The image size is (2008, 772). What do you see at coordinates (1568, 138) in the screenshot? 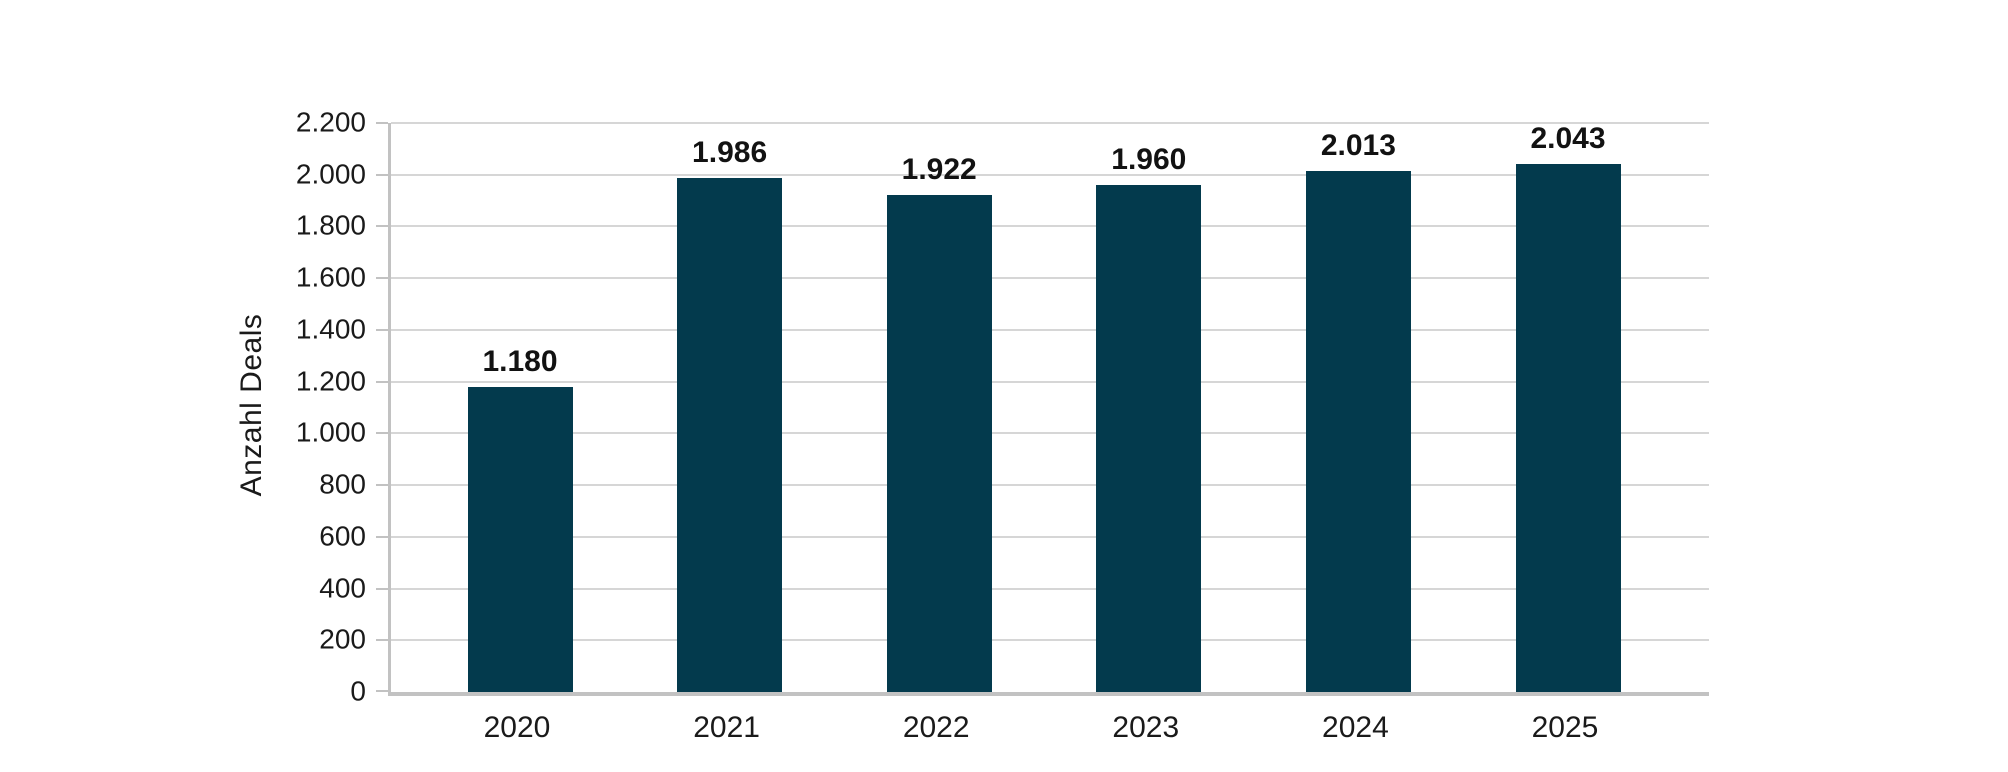
I see `value-label-2025: 2.043` at bounding box center [1568, 138].